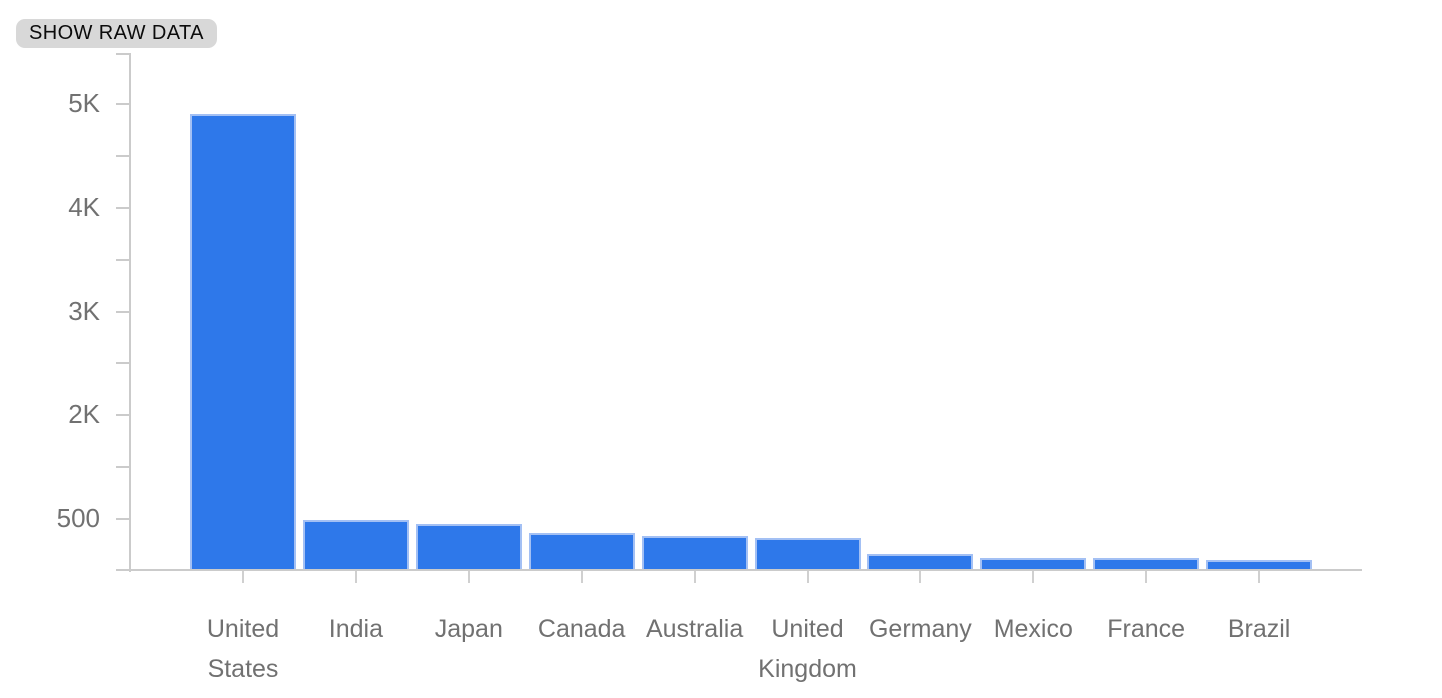 The width and height of the screenshot is (1442, 698). I want to click on y-tick-label: 2K, so click(84, 414).